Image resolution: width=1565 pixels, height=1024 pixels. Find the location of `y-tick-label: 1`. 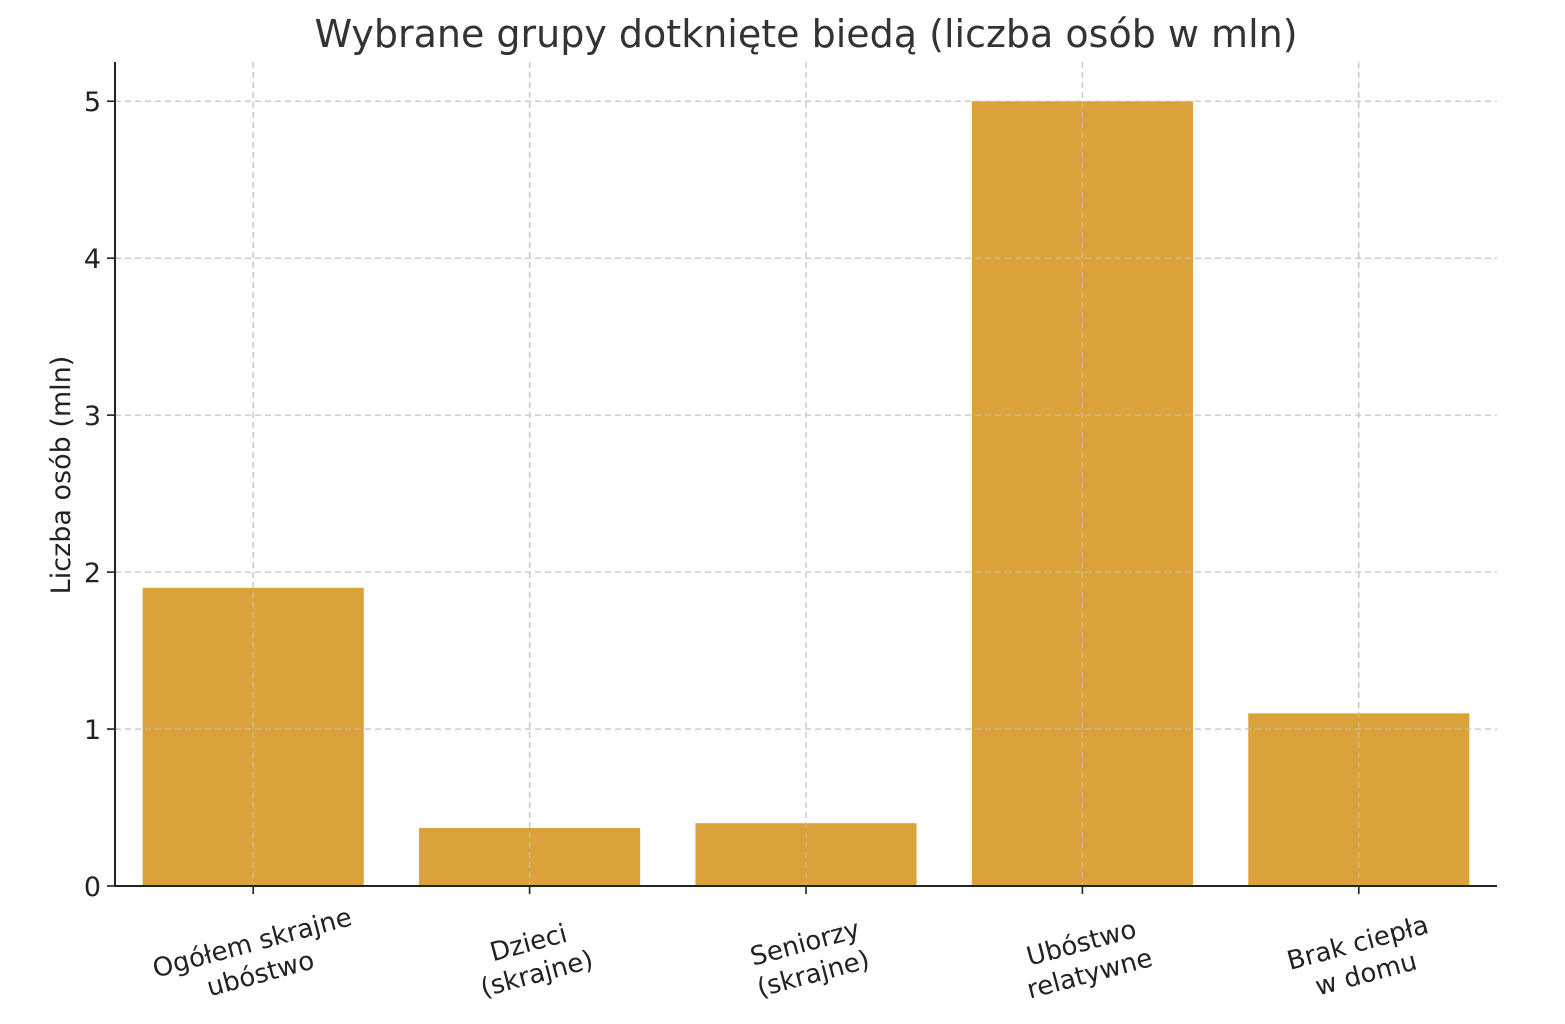

y-tick-label: 1 is located at coordinates (92, 730).